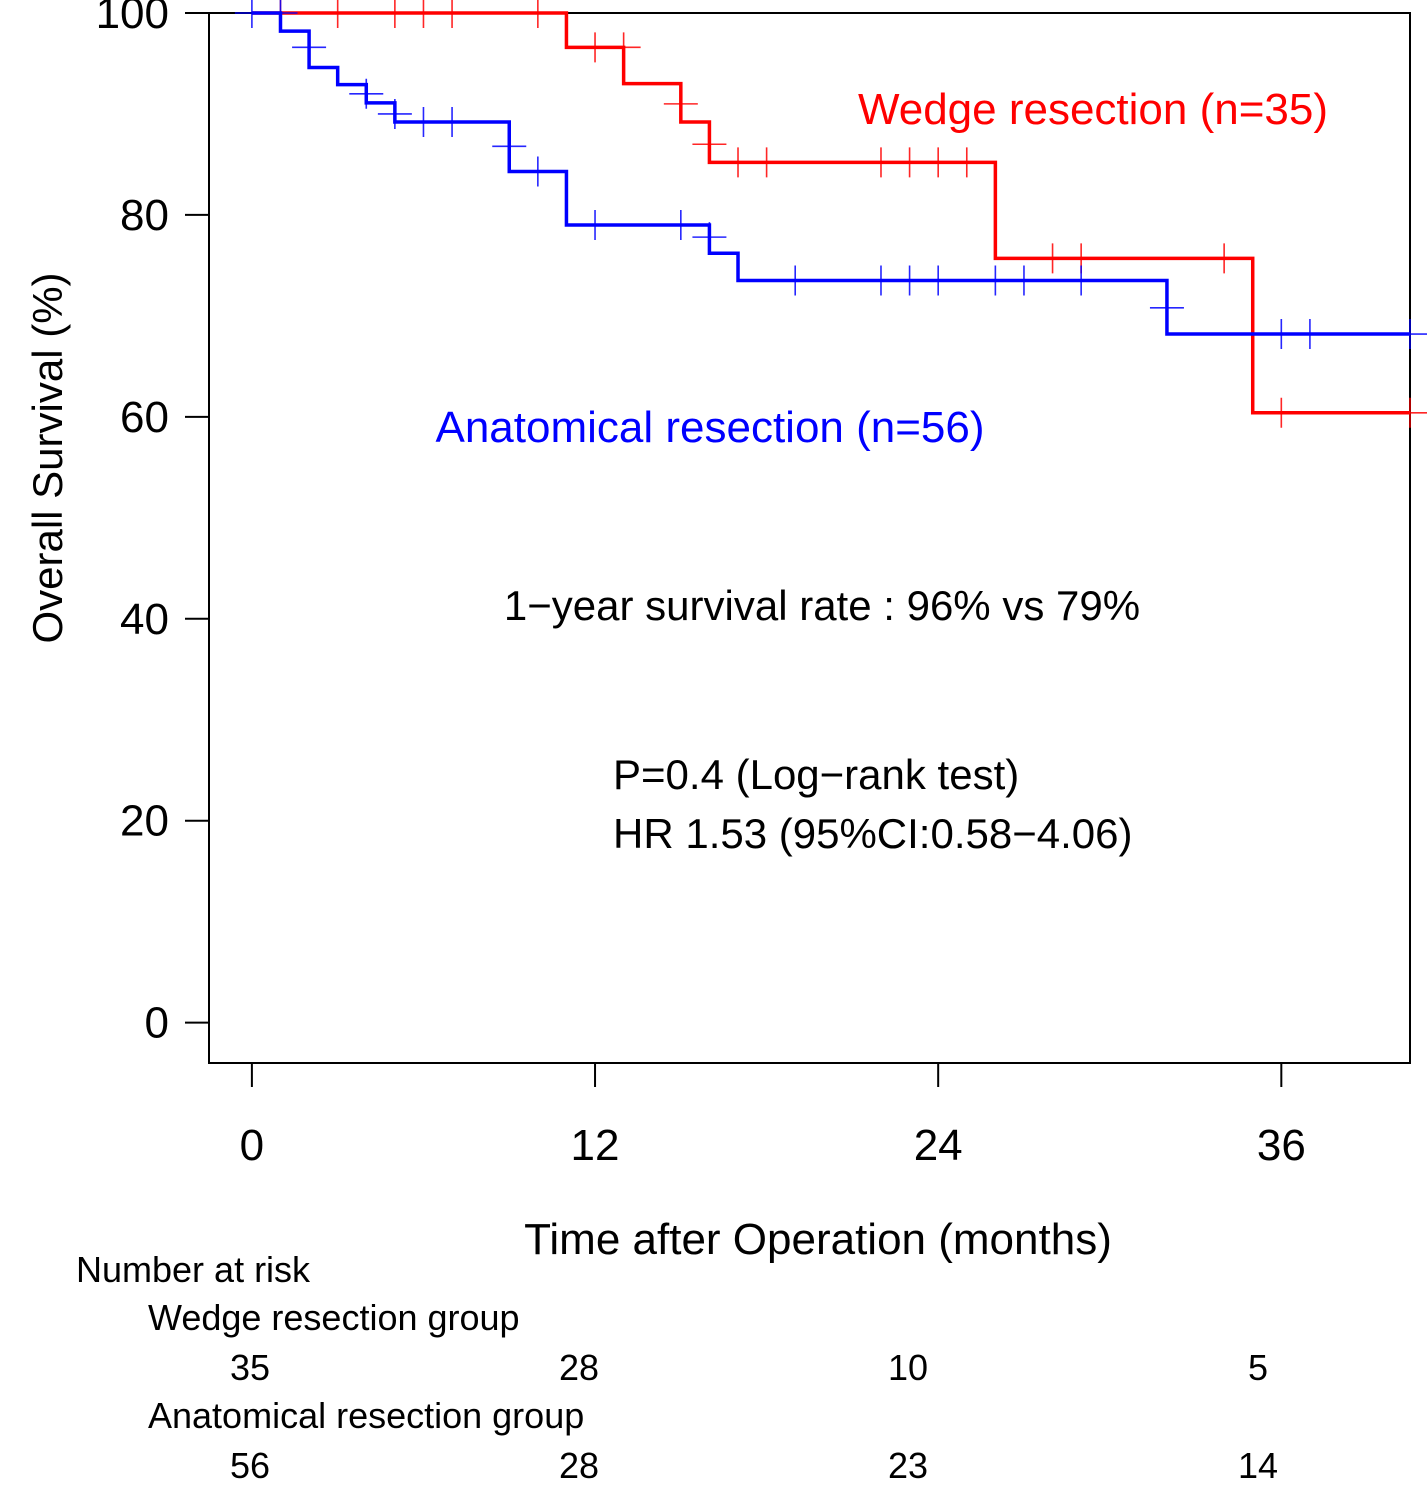 The height and width of the screenshot is (1509, 1428). I want to click on p-value-annotation: P=0.4 (Log−rank test), so click(816, 774).